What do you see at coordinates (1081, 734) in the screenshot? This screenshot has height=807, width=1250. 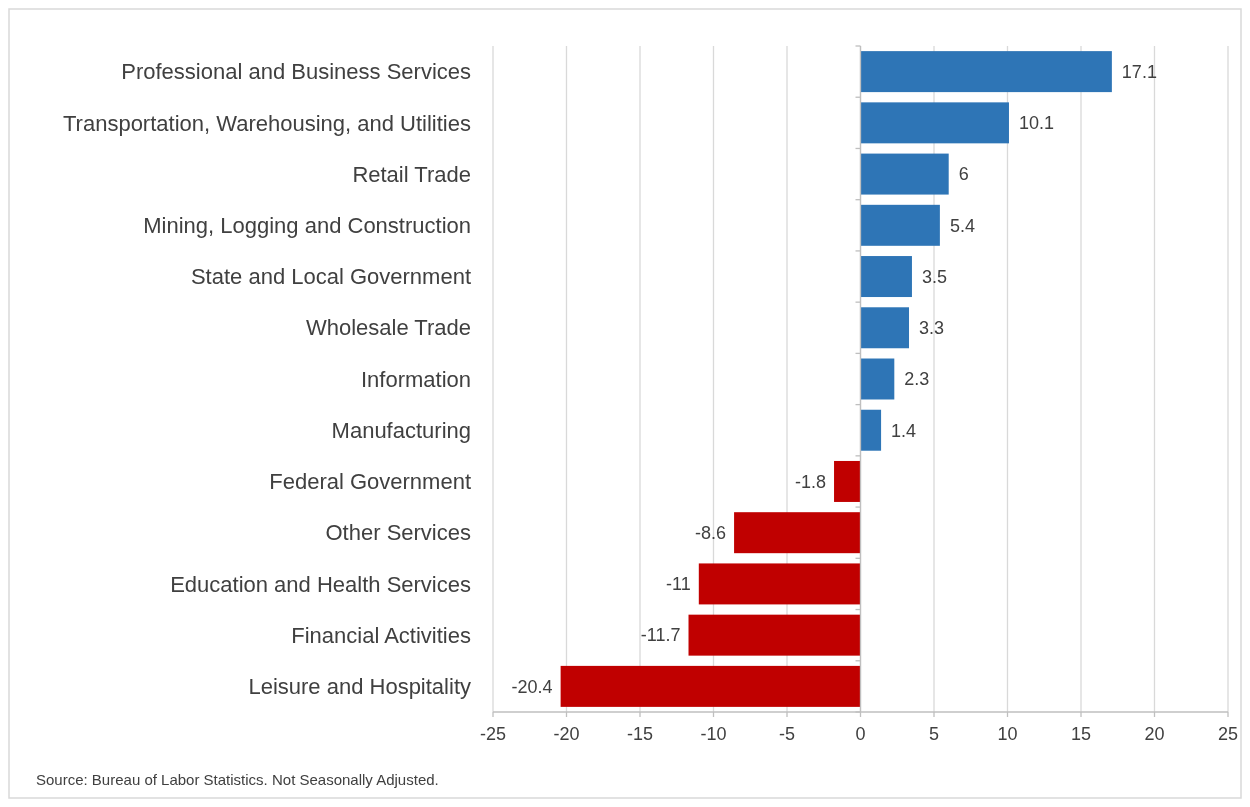 I see `x-tick-label: 15` at bounding box center [1081, 734].